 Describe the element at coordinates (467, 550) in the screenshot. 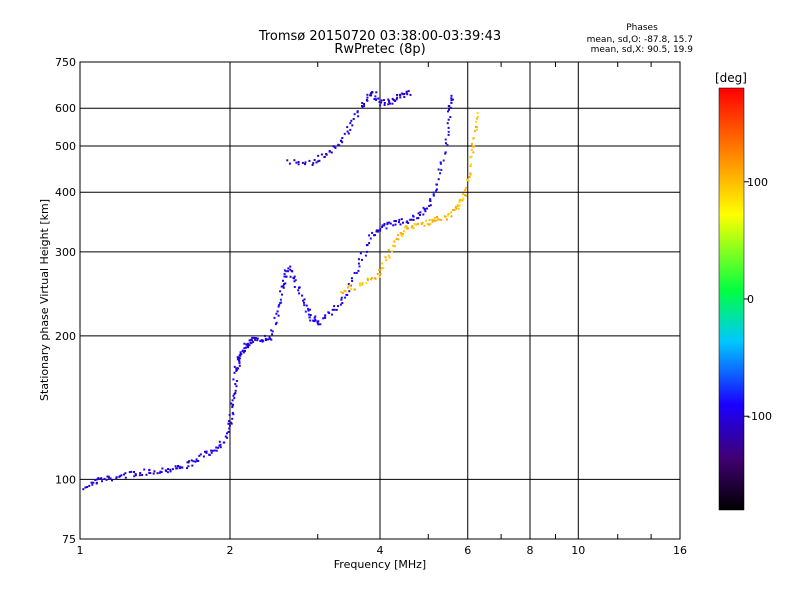

I see `x-tick-label: 6` at that location.